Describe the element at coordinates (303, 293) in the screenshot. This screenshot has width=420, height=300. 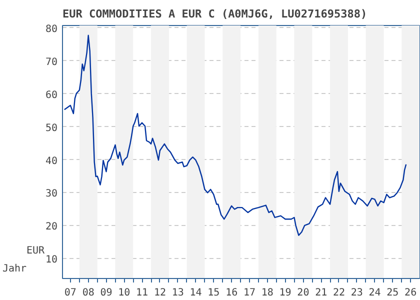
I see `x-tick-label: 20` at that location.